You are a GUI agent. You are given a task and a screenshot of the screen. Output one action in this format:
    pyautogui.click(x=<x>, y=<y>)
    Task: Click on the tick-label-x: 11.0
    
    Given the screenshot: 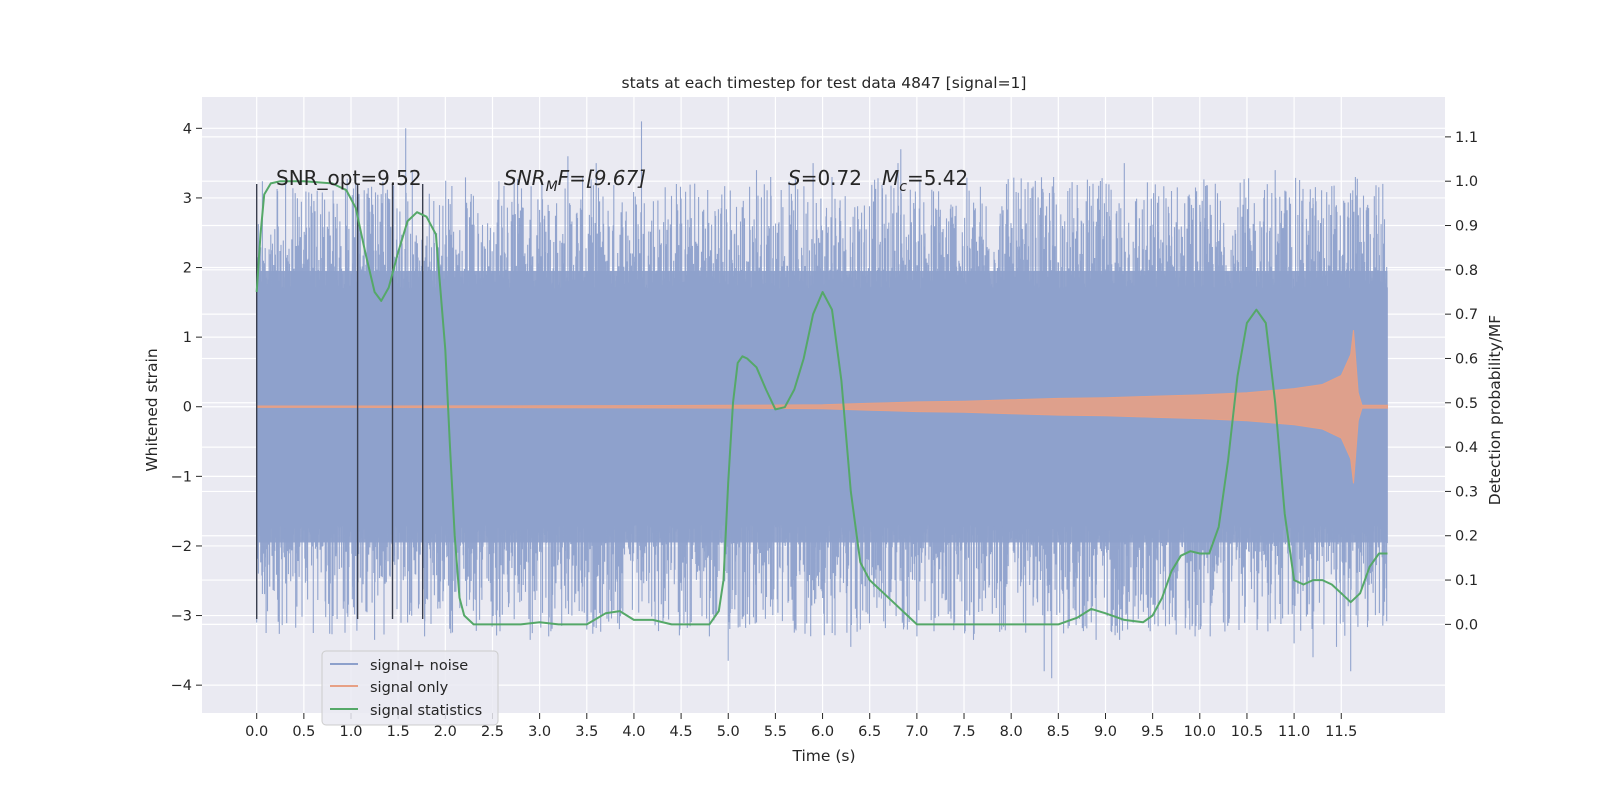 What is the action you would take?
    pyautogui.click(x=1294, y=732)
    